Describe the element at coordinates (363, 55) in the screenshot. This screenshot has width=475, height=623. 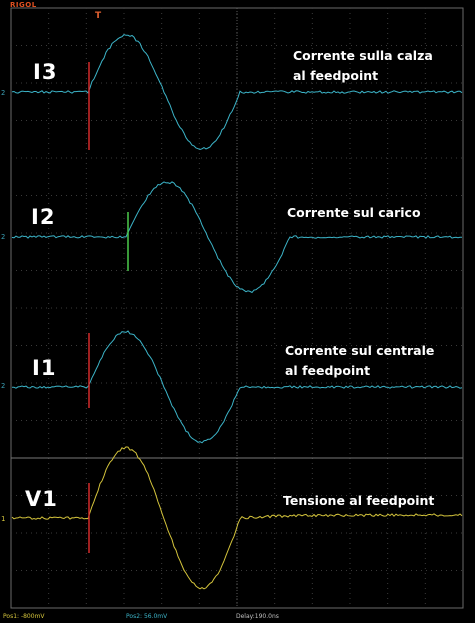
I see `caption-i3-line1: Corrente sulla calza` at that location.